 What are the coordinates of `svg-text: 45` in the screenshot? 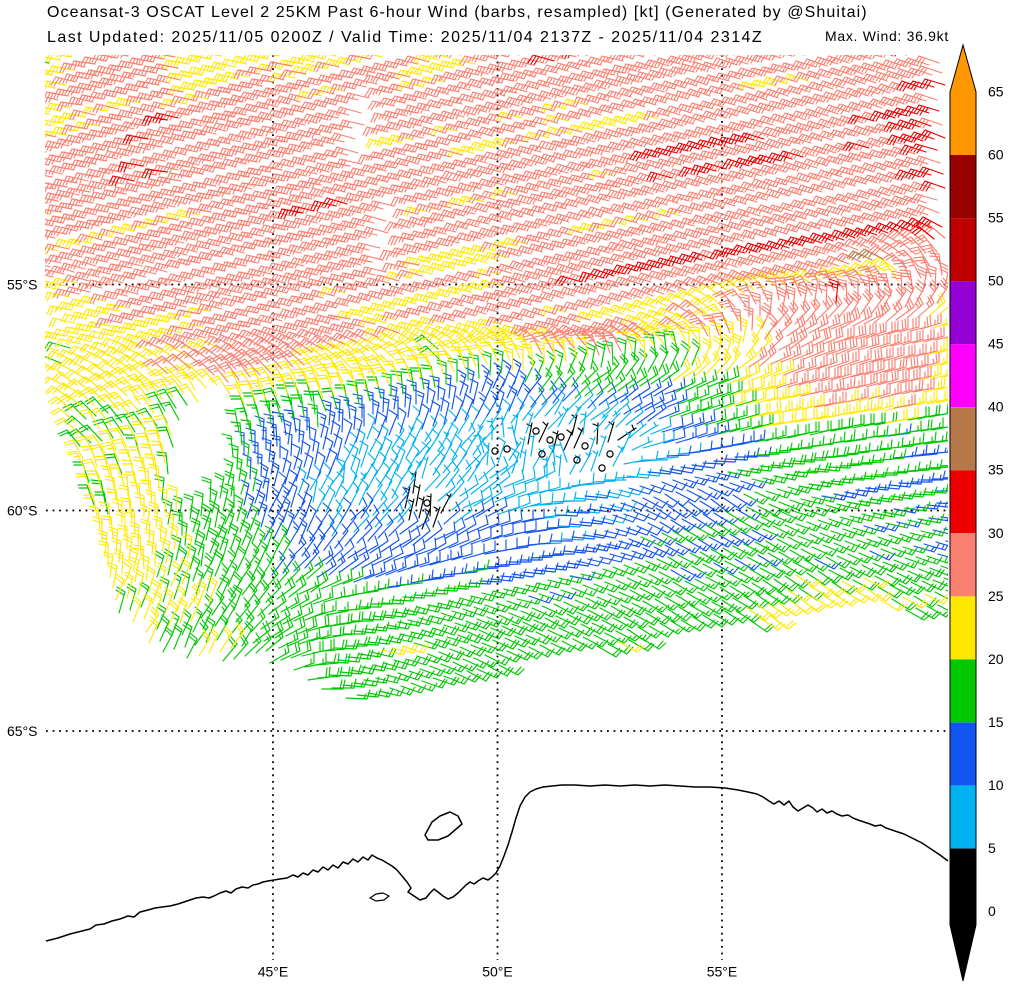 It's located at (996, 344).